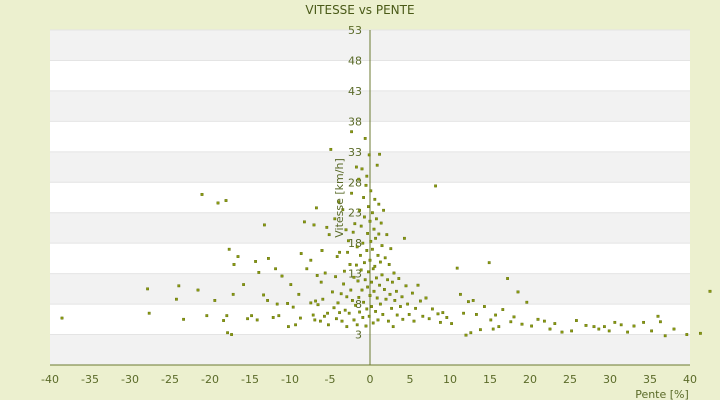  What do you see at coordinates (650, 379) in the screenshot?
I see `x-tick-label: 35` at bounding box center [650, 379].